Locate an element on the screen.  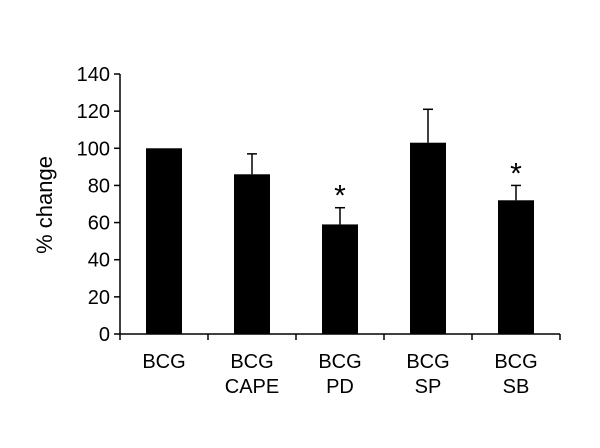
category-label: BCG SB is located at coordinates (515, 374).